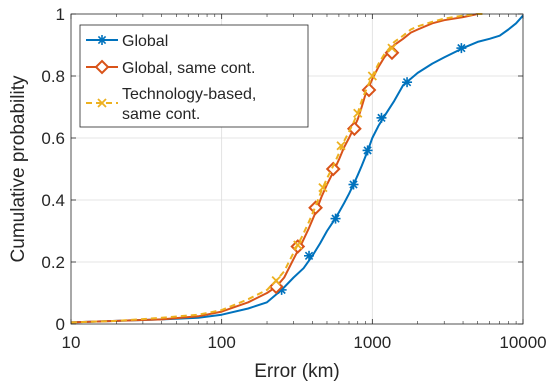  I want to click on x-tick-label: 1000, so click(372, 342).